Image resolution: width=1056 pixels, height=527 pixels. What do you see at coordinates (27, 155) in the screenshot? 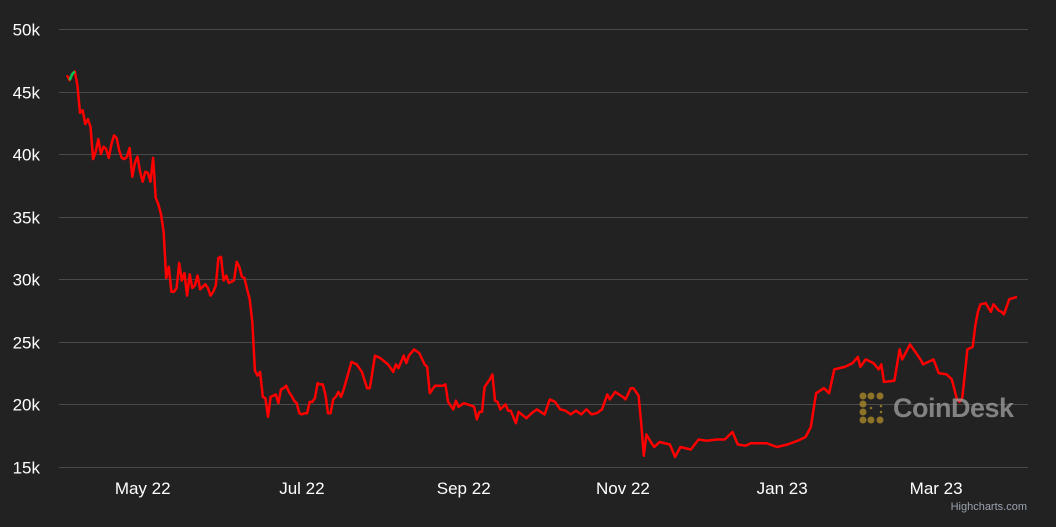
I see `y-tick-label: 40k` at bounding box center [27, 155].